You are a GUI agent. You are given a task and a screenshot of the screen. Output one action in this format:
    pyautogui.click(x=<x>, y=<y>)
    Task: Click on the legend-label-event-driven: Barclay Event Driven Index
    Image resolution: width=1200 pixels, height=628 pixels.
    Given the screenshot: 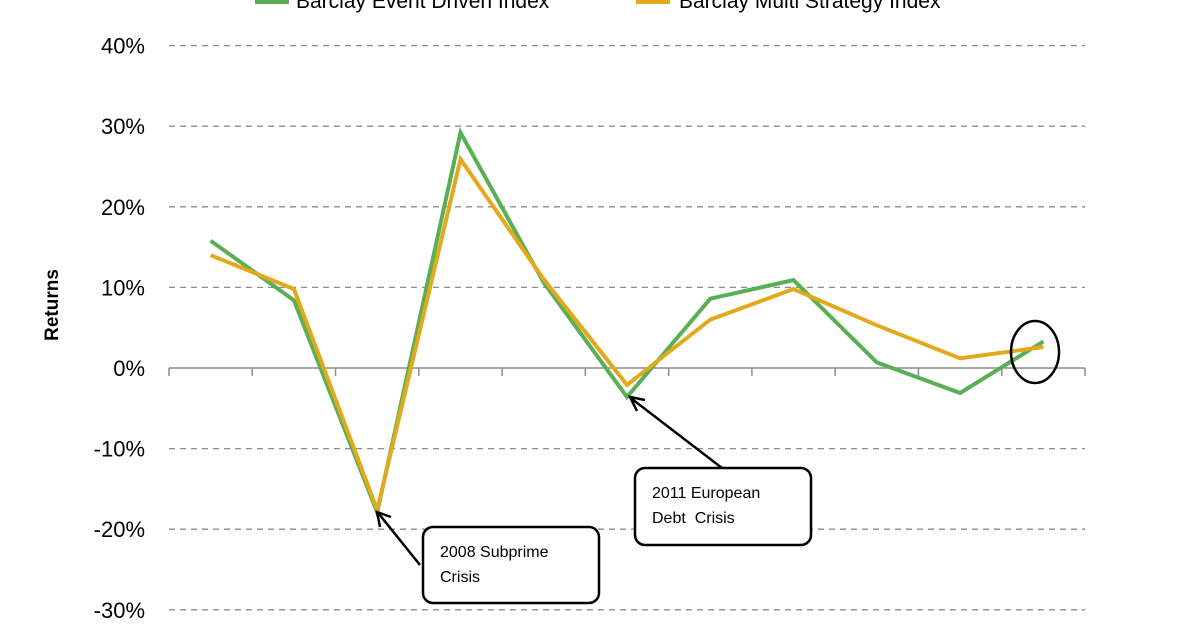 What is the action you would take?
    pyautogui.click(x=423, y=6)
    